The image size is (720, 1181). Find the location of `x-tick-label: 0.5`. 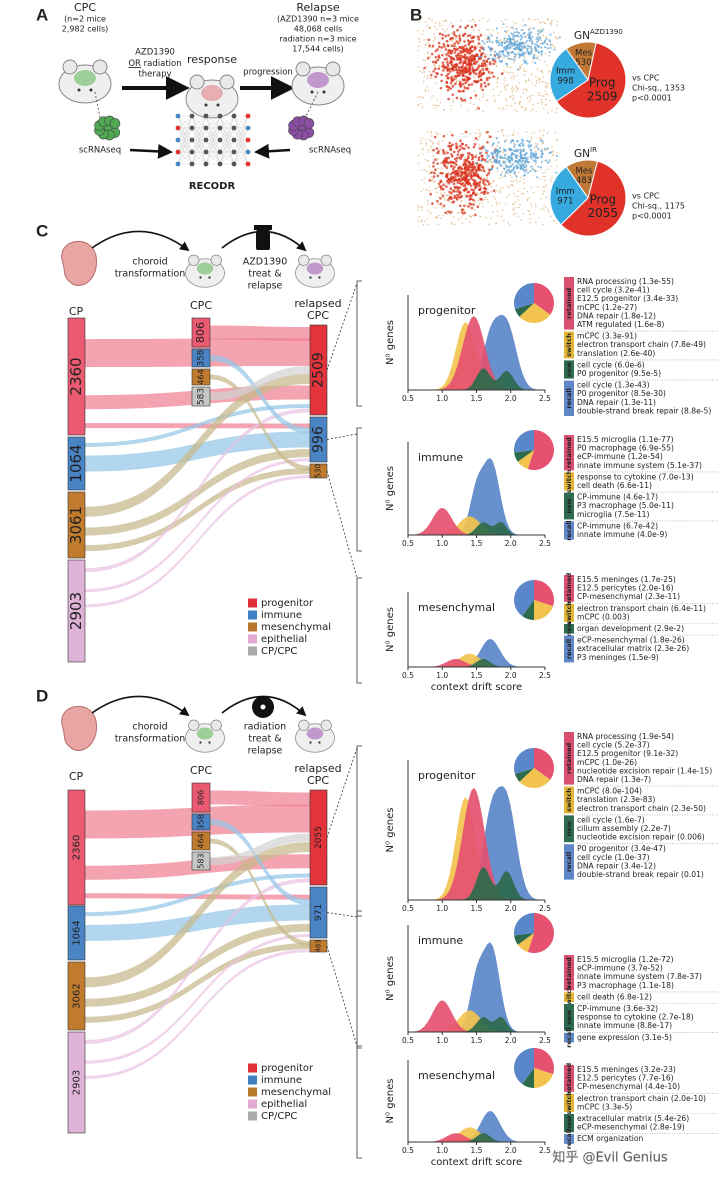

x-tick-label: 0.5 is located at coordinates (408, 1040).